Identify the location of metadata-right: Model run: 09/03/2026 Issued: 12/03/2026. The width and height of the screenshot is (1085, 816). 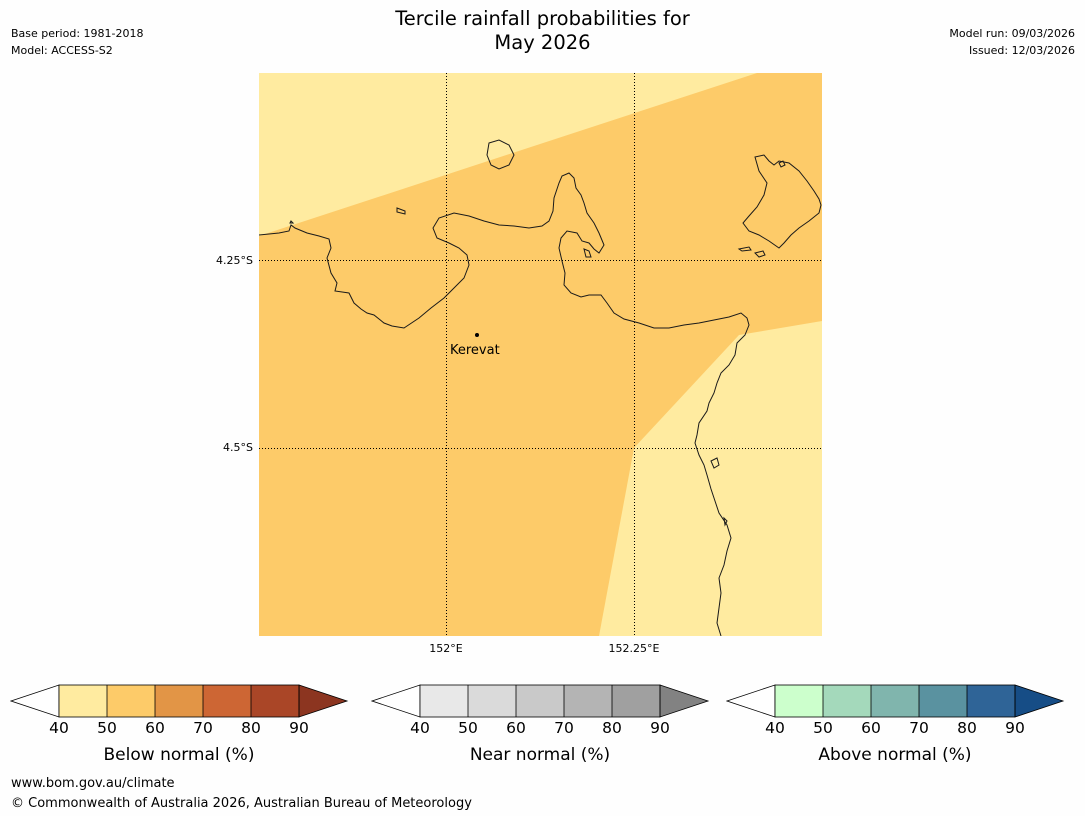
(1012, 42).